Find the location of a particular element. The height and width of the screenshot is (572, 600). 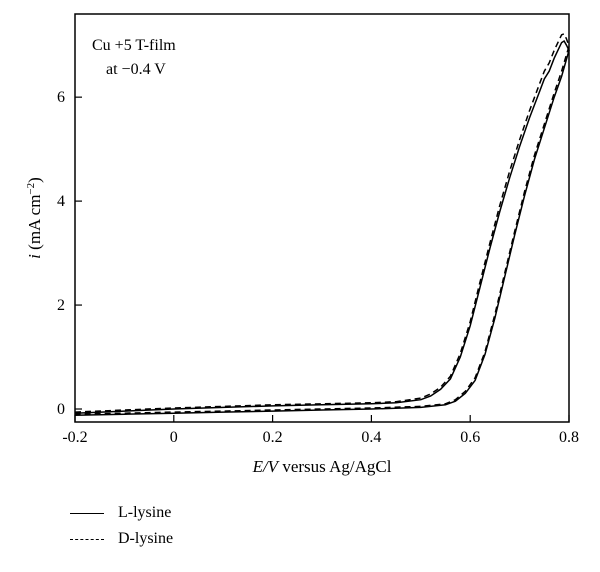

y-tick-label: 0 is located at coordinates (61, 409).